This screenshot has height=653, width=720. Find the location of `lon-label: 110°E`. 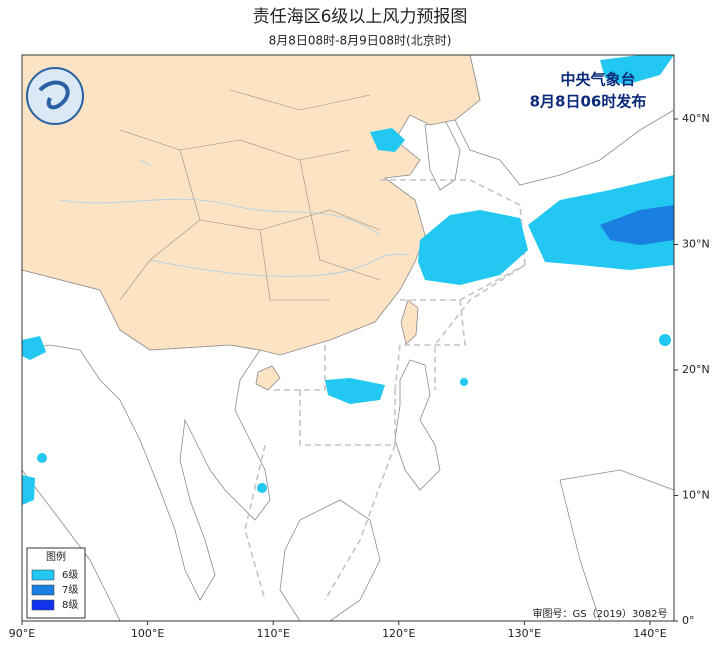

lon-label: 110°E is located at coordinates (272, 633).